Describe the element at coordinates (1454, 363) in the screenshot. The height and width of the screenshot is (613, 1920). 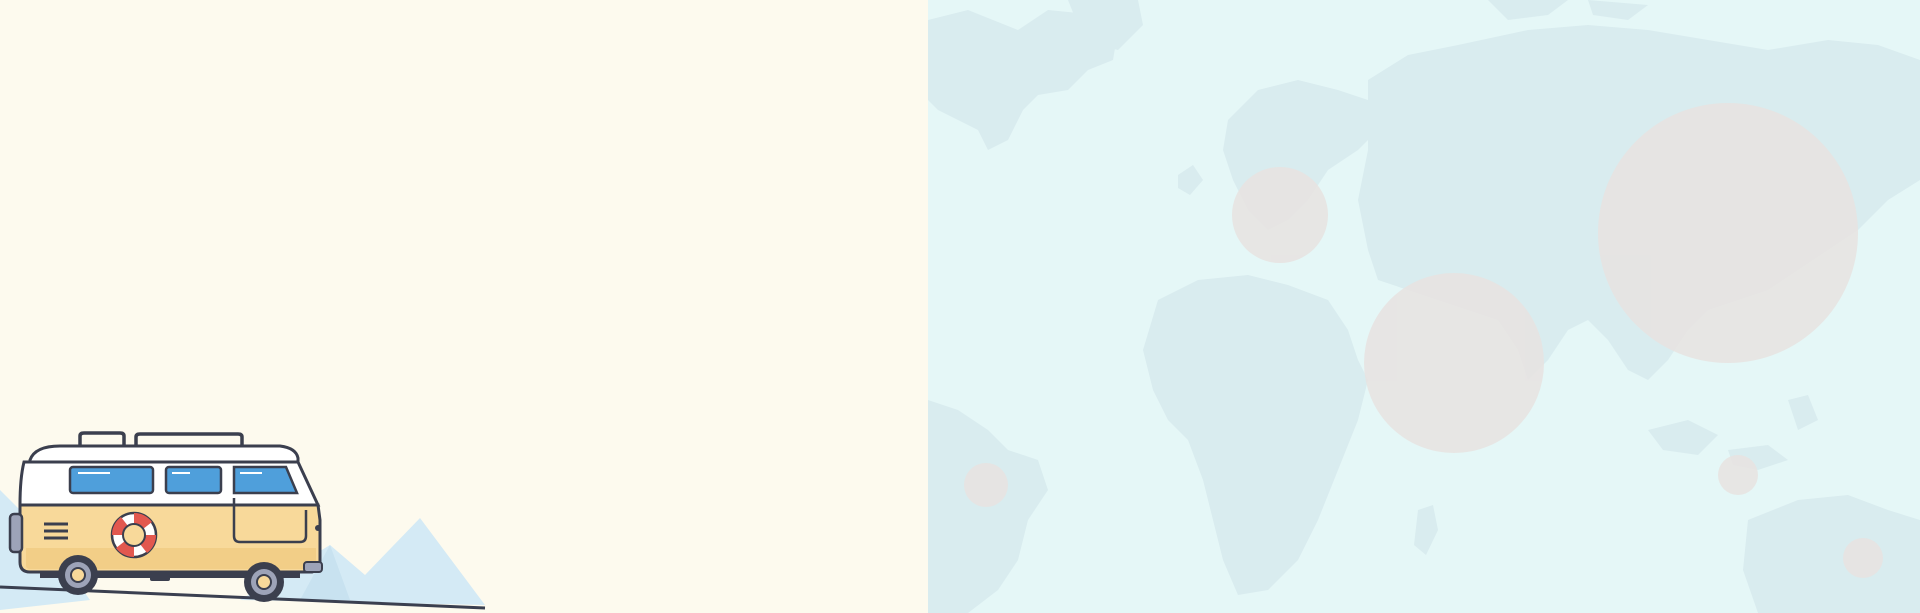
I see `bubble-middle-east` at that location.